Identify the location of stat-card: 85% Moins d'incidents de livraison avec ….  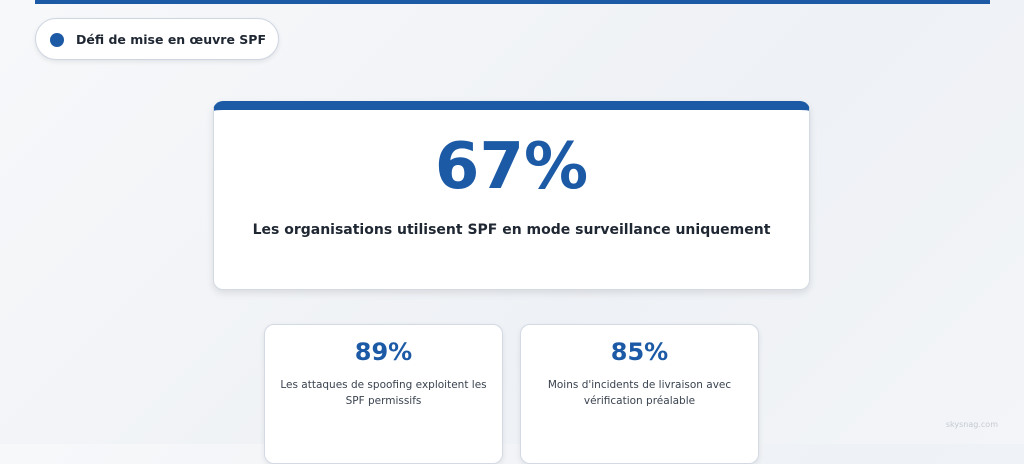
(639, 394).